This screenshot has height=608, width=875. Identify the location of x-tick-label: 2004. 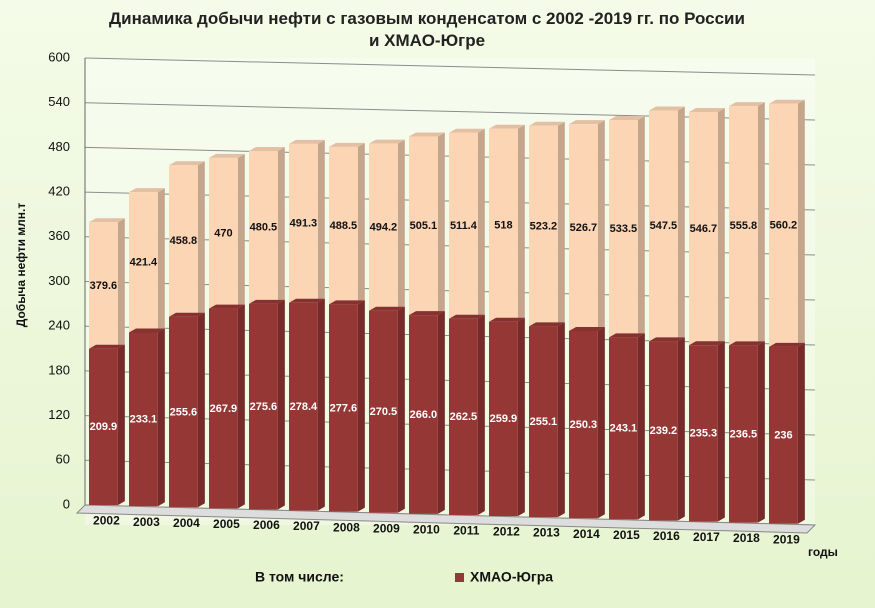
(186, 523).